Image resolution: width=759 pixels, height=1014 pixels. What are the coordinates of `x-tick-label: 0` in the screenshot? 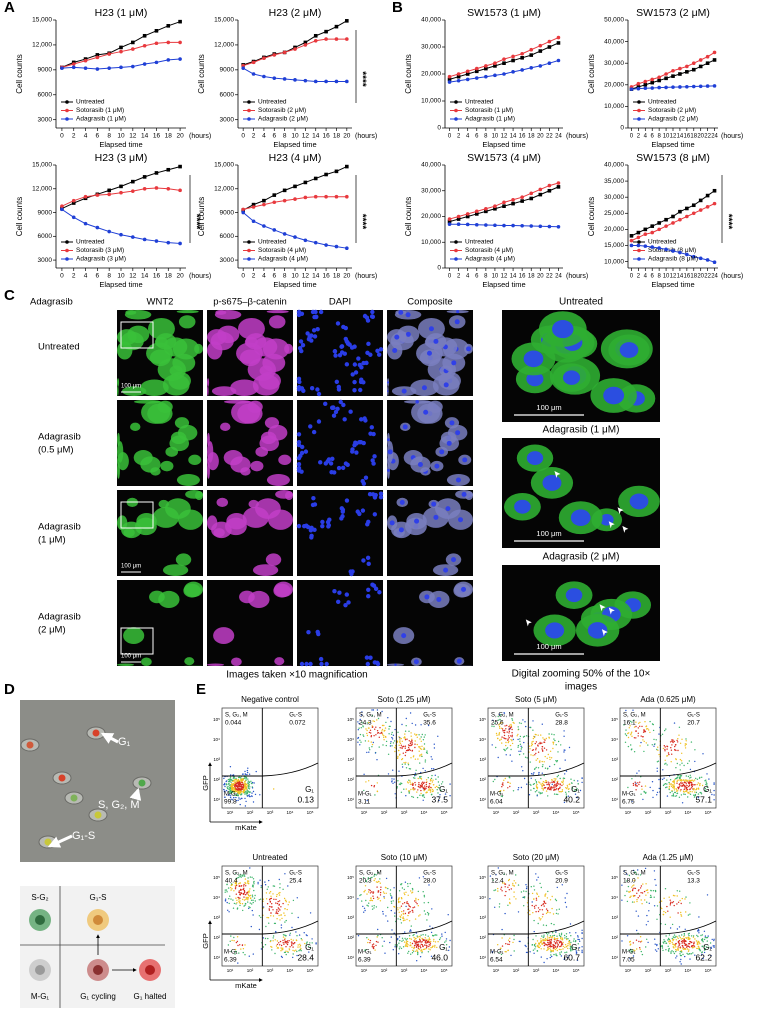 It's located at (62, 276).